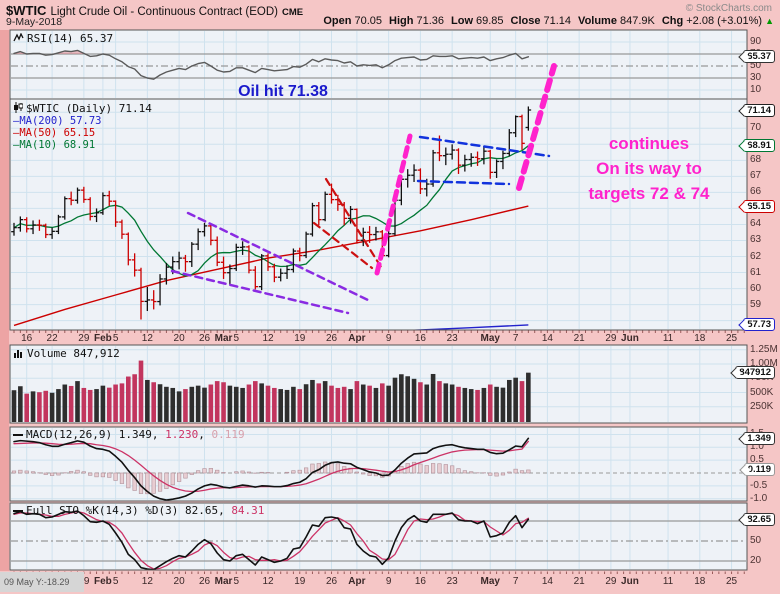 This screenshot has height=594, width=780. I want to click on legend-value: 1.230, so click(182, 434).